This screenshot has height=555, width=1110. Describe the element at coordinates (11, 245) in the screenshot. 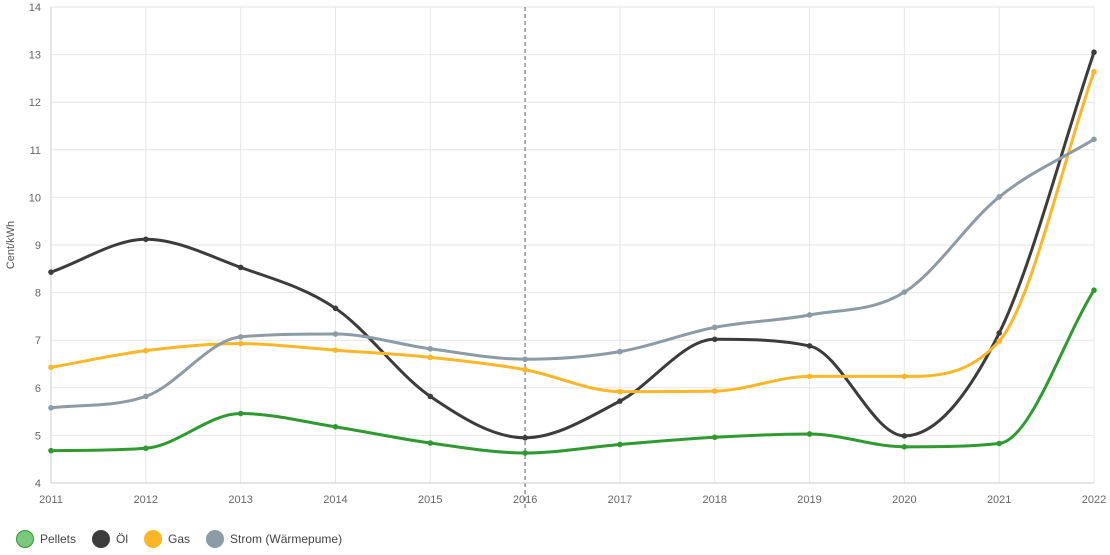

I see `y-axis-label: Cent/kWh` at that location.